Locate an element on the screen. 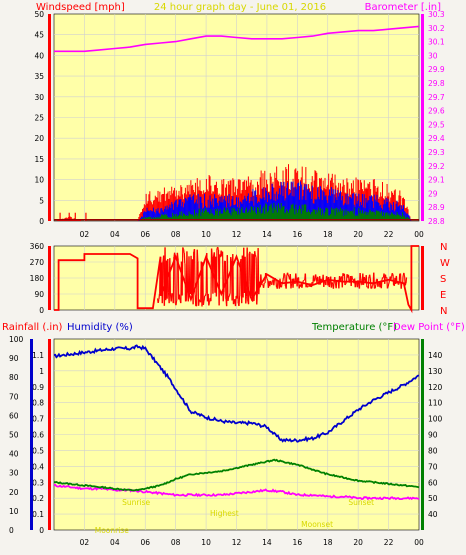 This screenshot has height=555, width=466. humidity-tick-label: 100 is located at coordinates (16, 339).